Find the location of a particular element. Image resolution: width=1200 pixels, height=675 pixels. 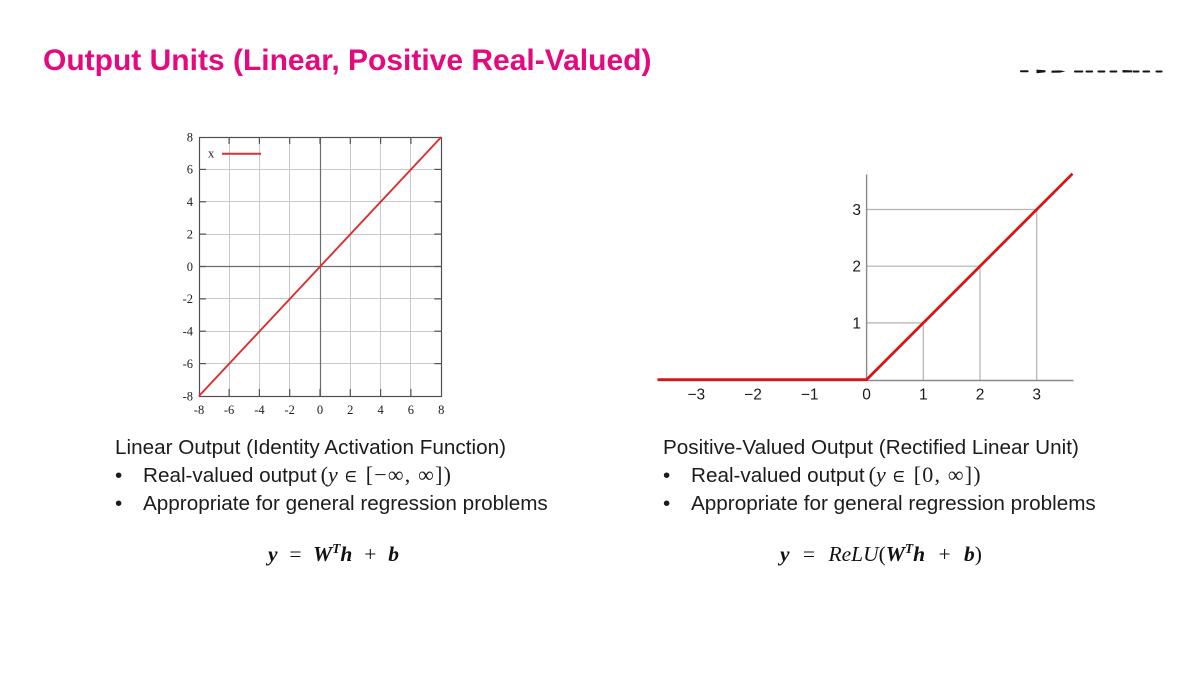

svg-text: −2 is located at coordinates (753, 395).